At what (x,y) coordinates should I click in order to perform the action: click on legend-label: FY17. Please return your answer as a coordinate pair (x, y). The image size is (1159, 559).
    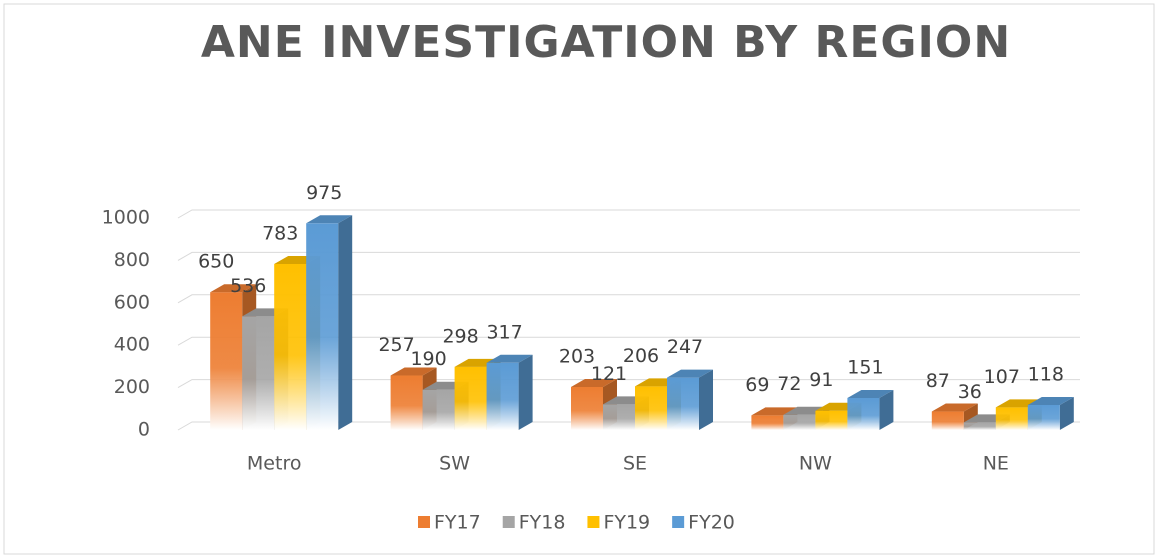
    Looking at the image, I should click on (457, 523).